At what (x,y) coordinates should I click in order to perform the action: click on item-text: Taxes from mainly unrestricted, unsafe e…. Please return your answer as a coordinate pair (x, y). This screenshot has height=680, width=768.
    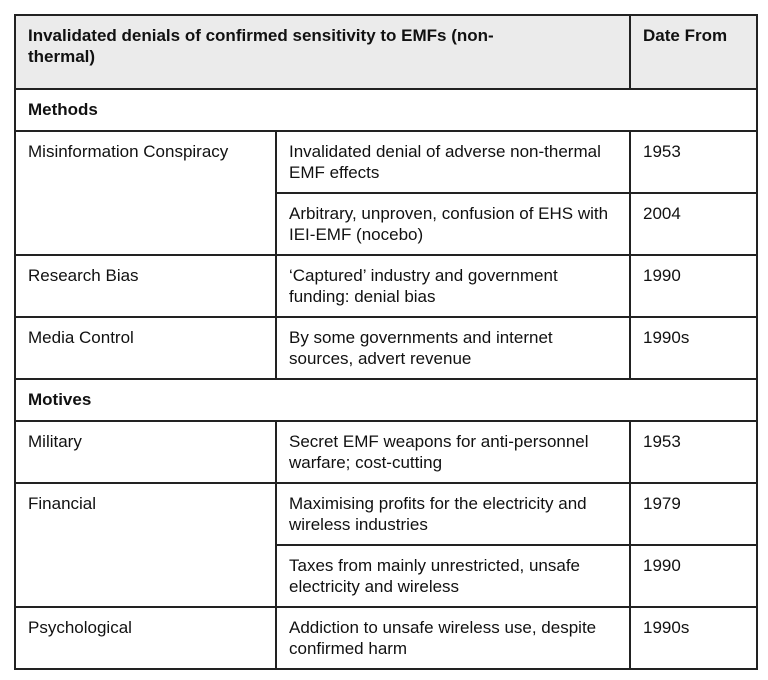
    Looking at the image, I should click on (453, 576).